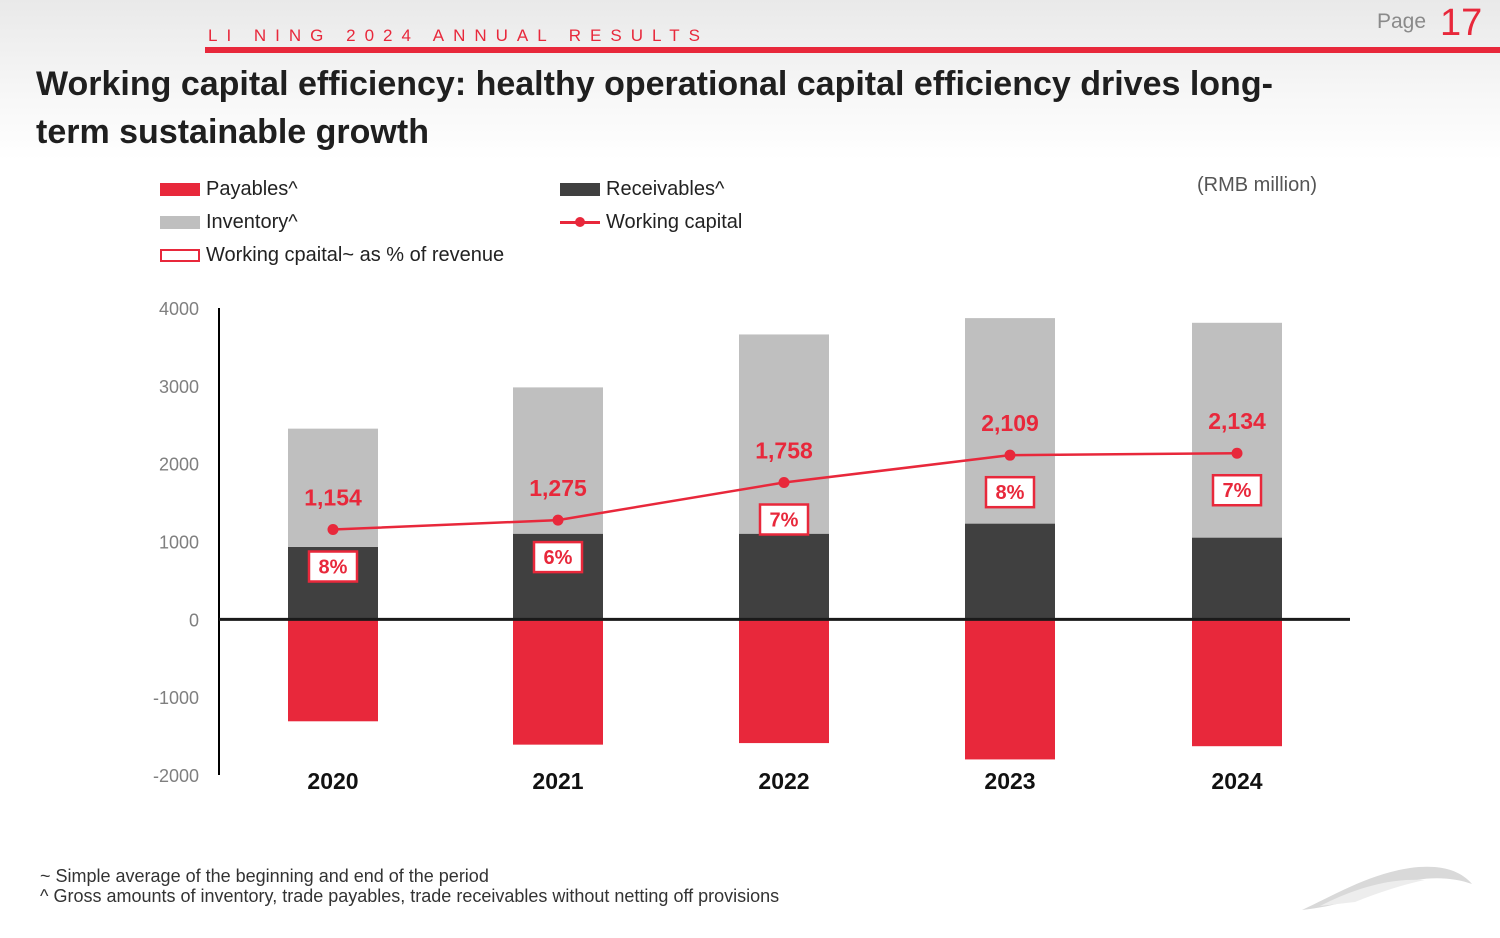 This screenshot has height=938, width=1500. I want to click on y-tick-label: -2000, so click(176, 776).